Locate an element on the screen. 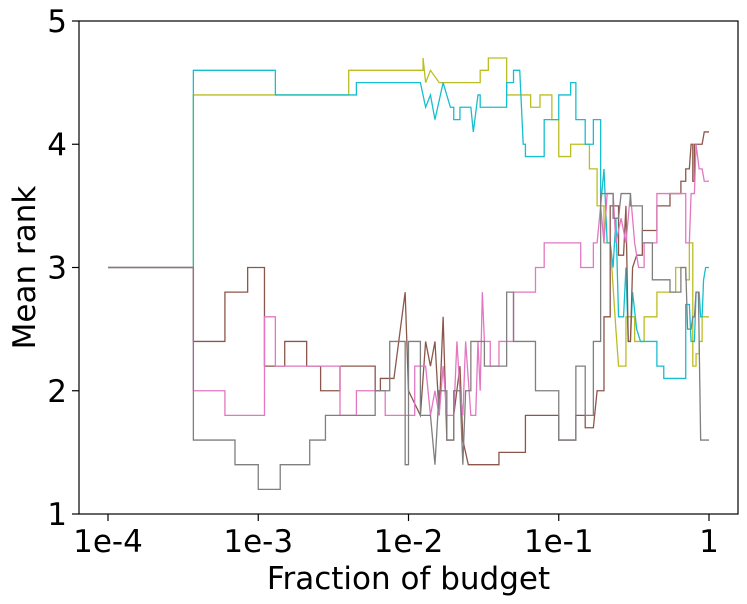 The height and width of the screenshot is (604, 747). y-tick-label: 2 is located at coordinates (57, 392).